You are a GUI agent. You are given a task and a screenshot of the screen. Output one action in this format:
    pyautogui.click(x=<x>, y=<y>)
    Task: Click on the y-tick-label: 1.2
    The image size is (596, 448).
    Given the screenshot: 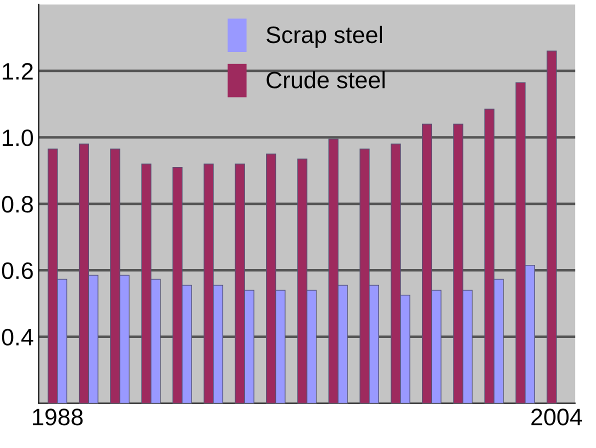 What is the action you would take?
    pyautogui.click(x=17, y=71)
    